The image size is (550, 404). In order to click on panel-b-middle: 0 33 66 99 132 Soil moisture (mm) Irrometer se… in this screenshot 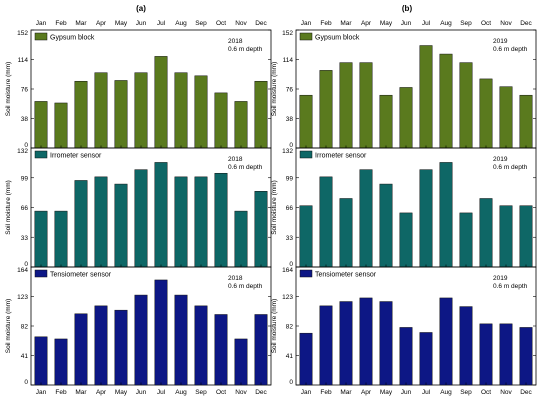, I will do `click(404, 207)`.